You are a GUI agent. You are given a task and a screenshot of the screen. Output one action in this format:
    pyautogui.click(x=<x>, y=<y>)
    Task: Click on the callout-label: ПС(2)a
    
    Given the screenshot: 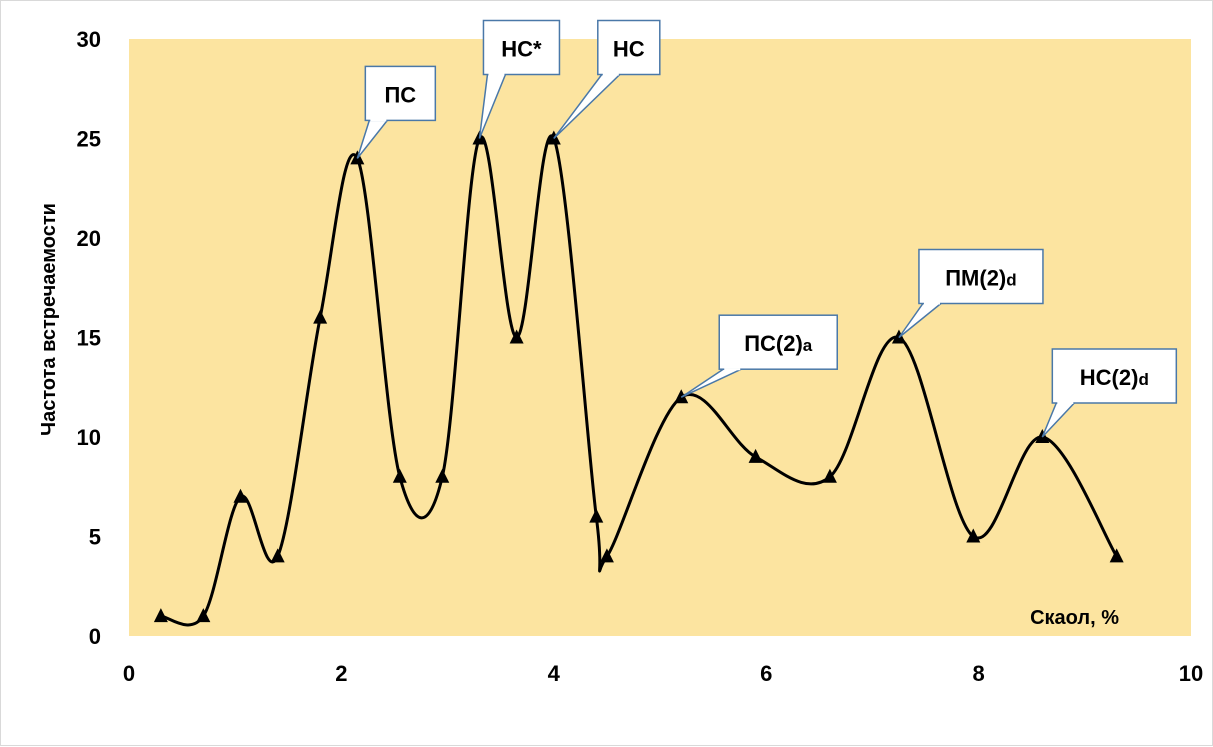 What is the action you would take?
    pyautogui.click(x=778, y=343)
    